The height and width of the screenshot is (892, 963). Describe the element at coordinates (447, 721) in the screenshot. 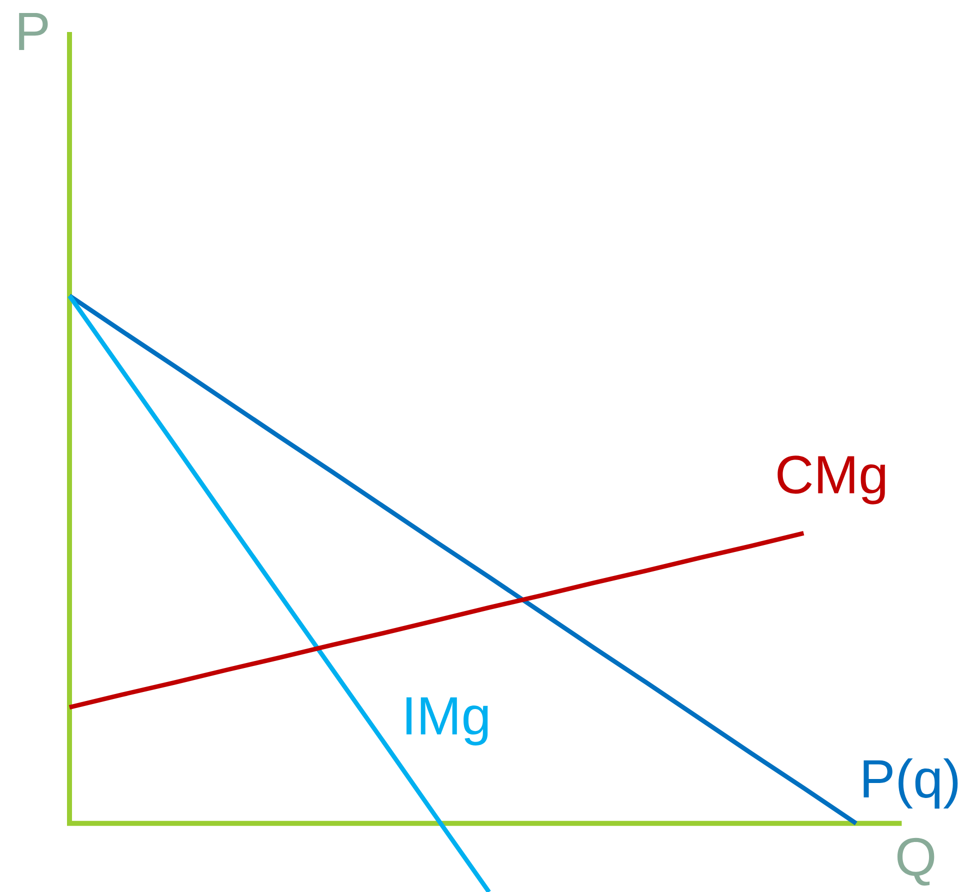

I see `series-label: IMg` at that location.